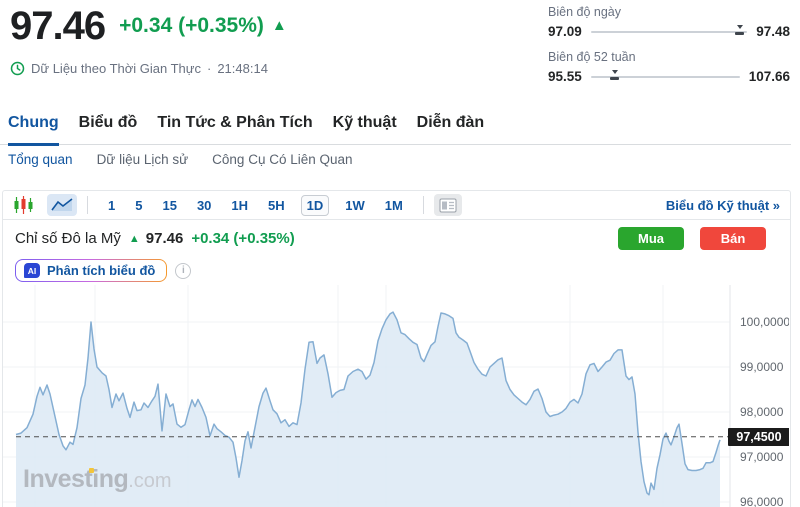  I want to click on info-icon: i, so click(183, 270).